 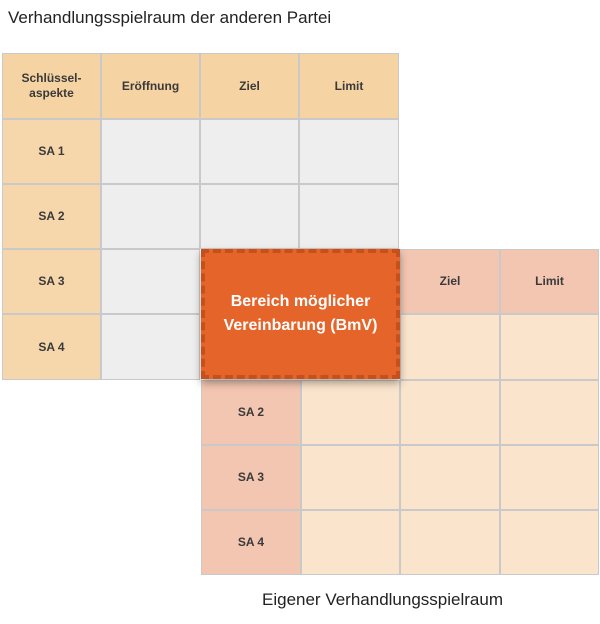 What do you see at coordinates (549, 281) in the screenshot?
I see `own-header-limit: Limit` at bounding box center [549, 281].